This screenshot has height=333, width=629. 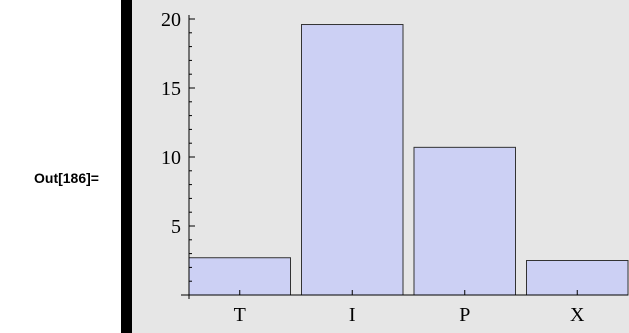 What do you see at coordinates (577, 315) in the screenshot?
I see `x-tick-label-X: X` at bounding box center [577, 315].